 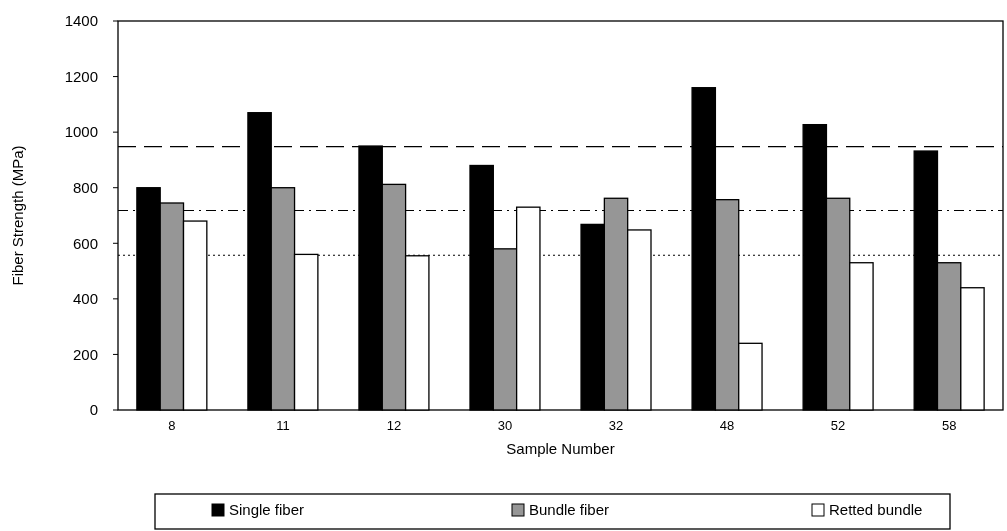 What do you see at coordinates (267, 509) in the screenshot?
I see `legend-label: Single fiber` at bounding box center [267, 509].